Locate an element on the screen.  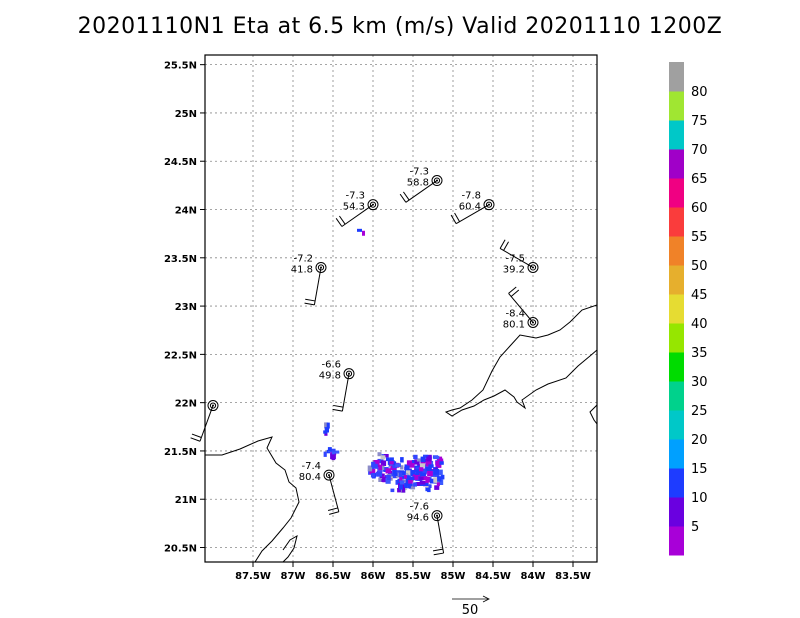
colorbar-label: 35 is located at coordinates (699, 353).